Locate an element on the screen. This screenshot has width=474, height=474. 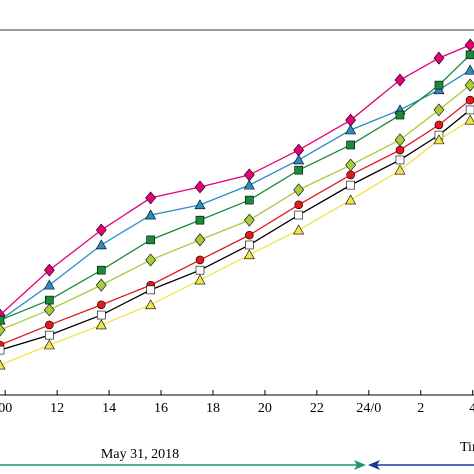
x-tick-label: 24/0 is located at coordinates (368, 408).